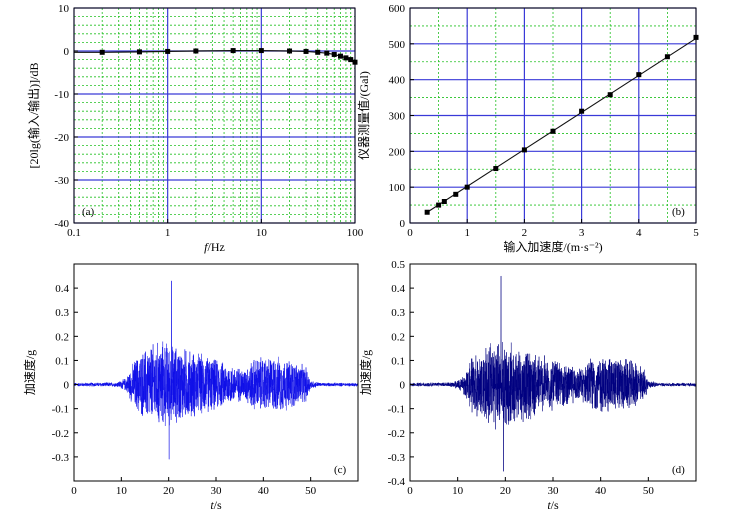  Describe the element at coordinates (582, 233) in the screenshot. I see `panel-b-xtick-label: 3` at that location.